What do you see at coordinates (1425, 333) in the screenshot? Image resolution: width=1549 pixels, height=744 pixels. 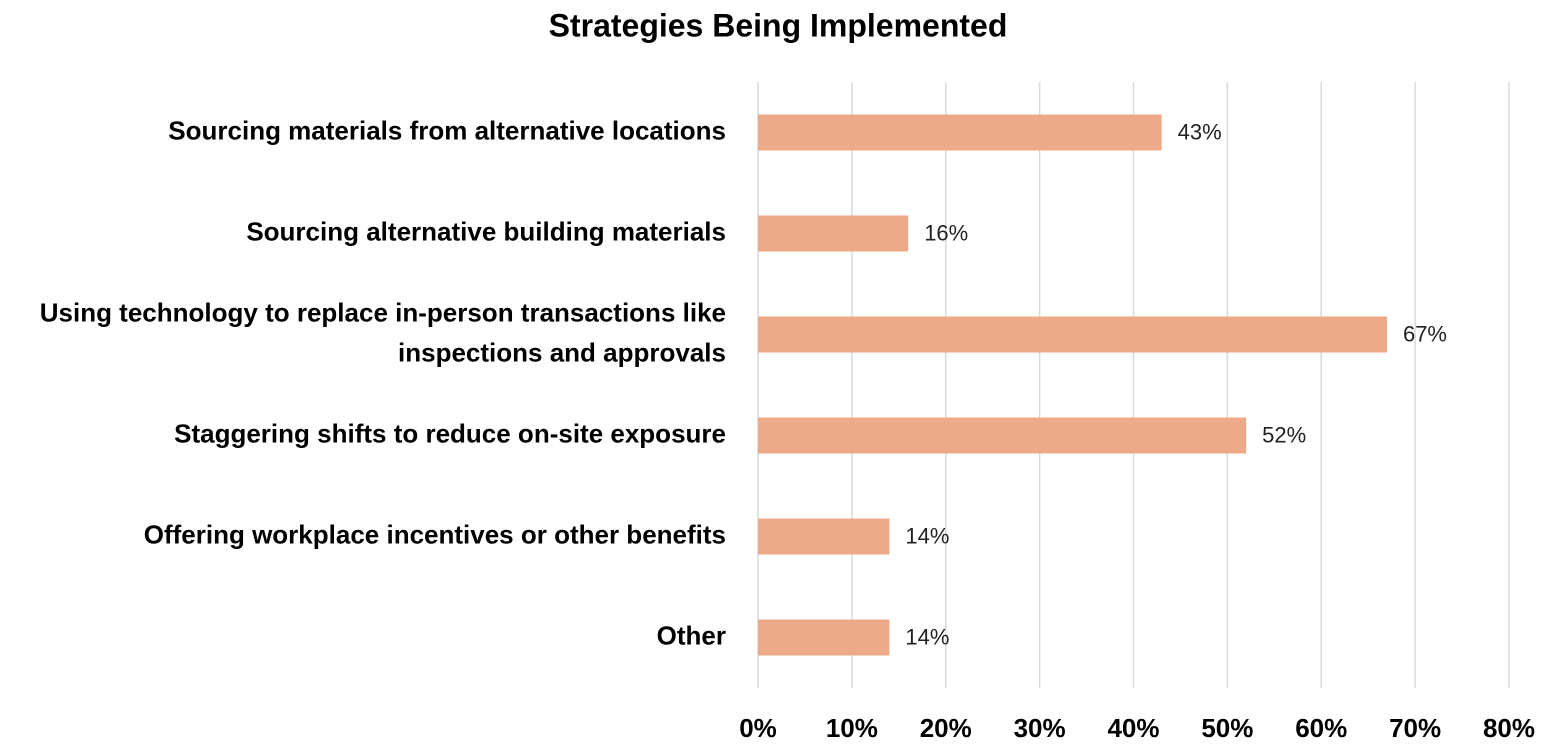 I see `data-label: 67%` at bounding box center [1425, 333].